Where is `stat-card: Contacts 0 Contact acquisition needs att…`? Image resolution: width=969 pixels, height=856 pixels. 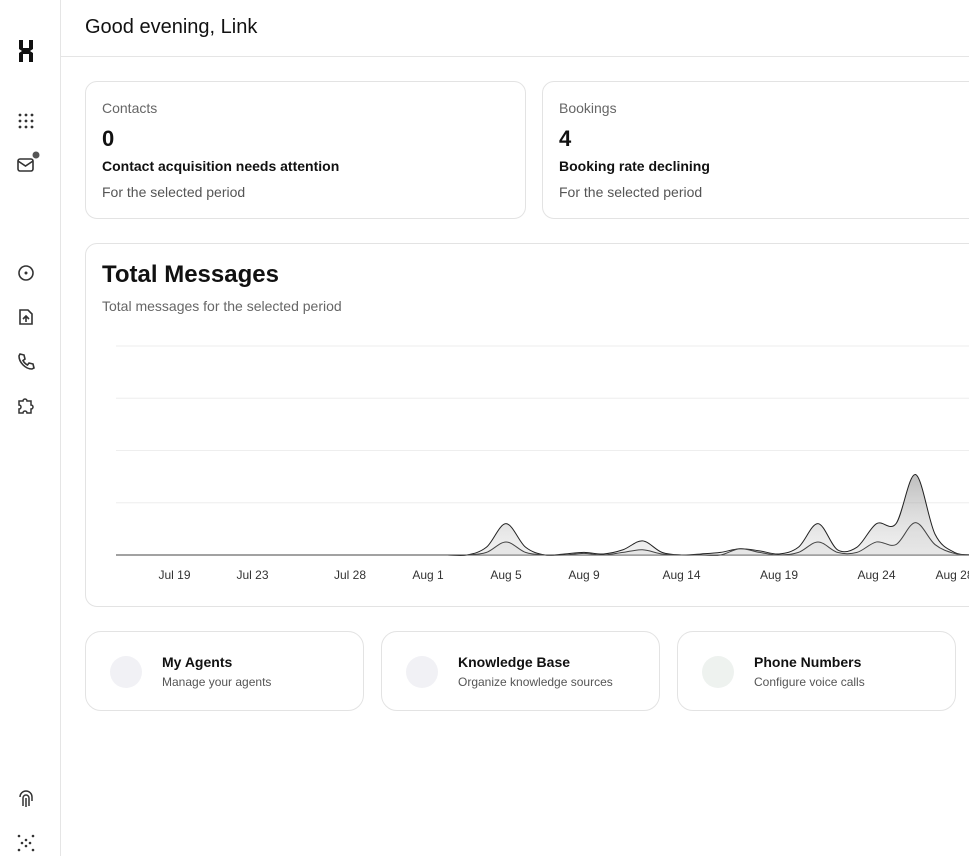 stat-card: Contacts 0 Contact acquisition needs att… is located at coordinates (305, 150).